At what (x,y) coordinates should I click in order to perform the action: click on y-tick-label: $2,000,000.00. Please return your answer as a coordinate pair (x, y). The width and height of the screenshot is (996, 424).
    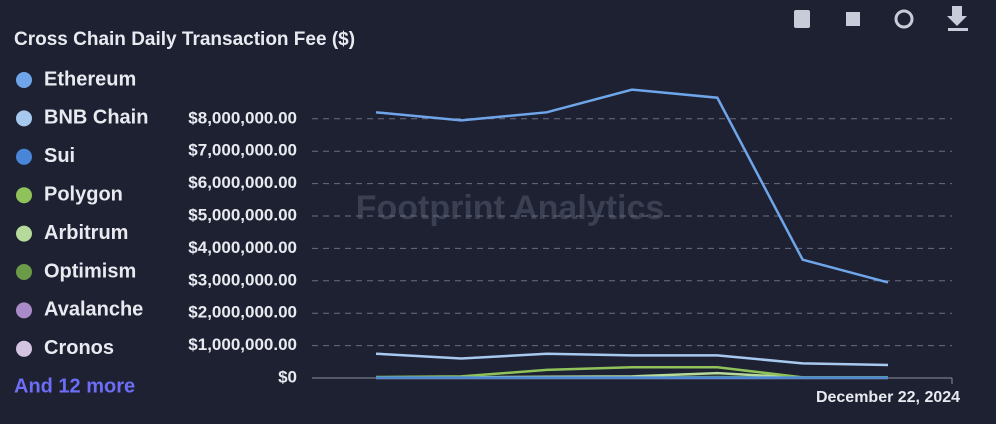
    Looking at the image, I should click on (242, 312).